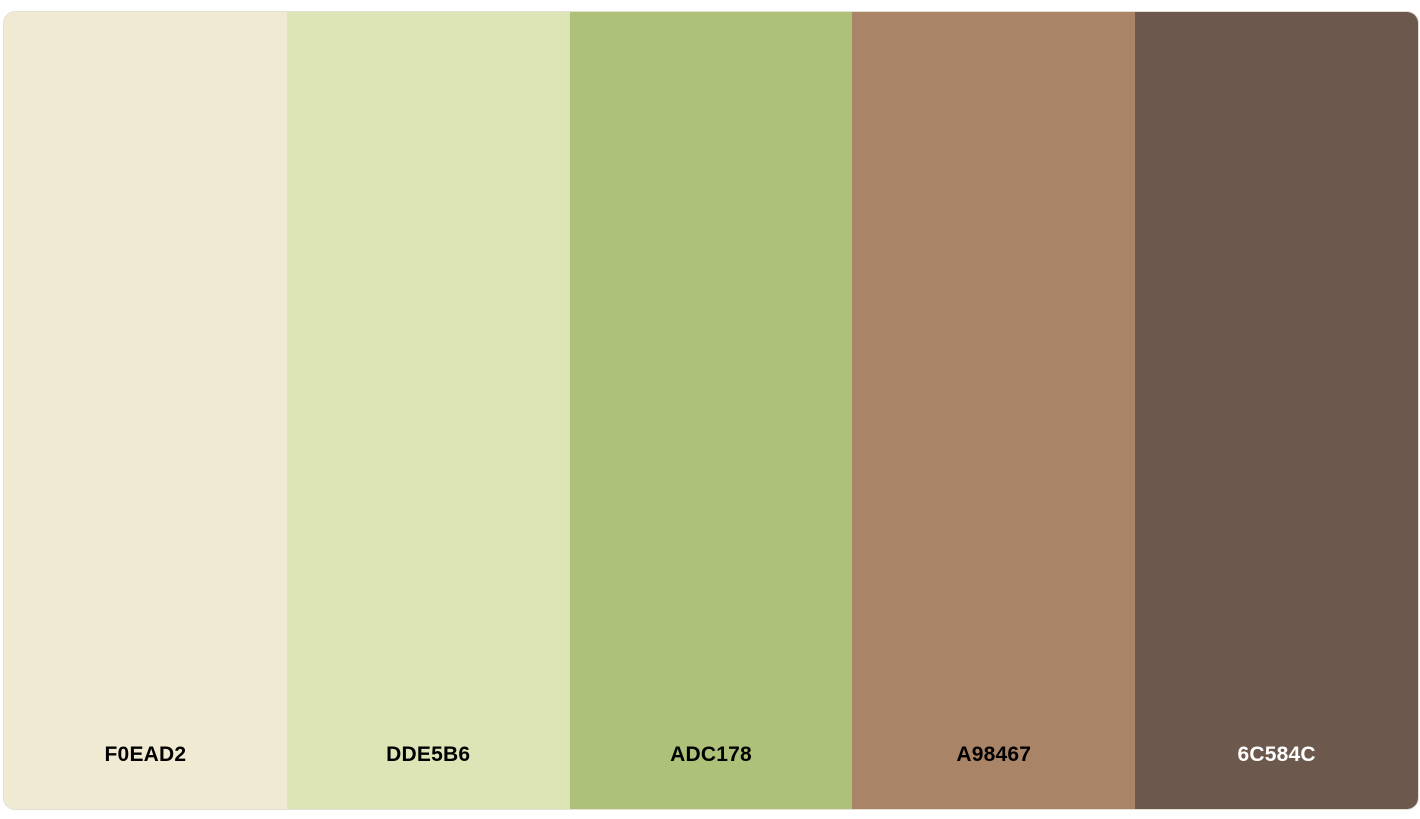  What do you see at coordinates (1276, 754) in the screenshot?
I see `swatch-hex-label: 6C584C` at bounding box center [1276, 754].